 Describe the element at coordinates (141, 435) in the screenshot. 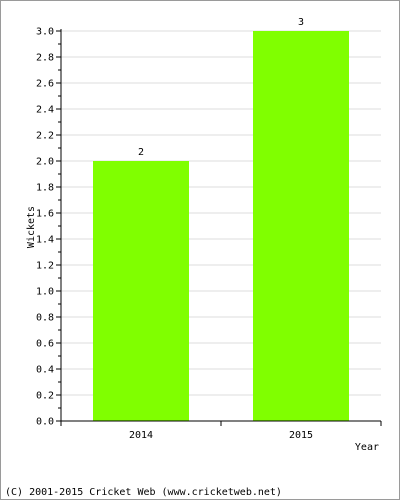

I see `x-tick-label: 2014` at that location.